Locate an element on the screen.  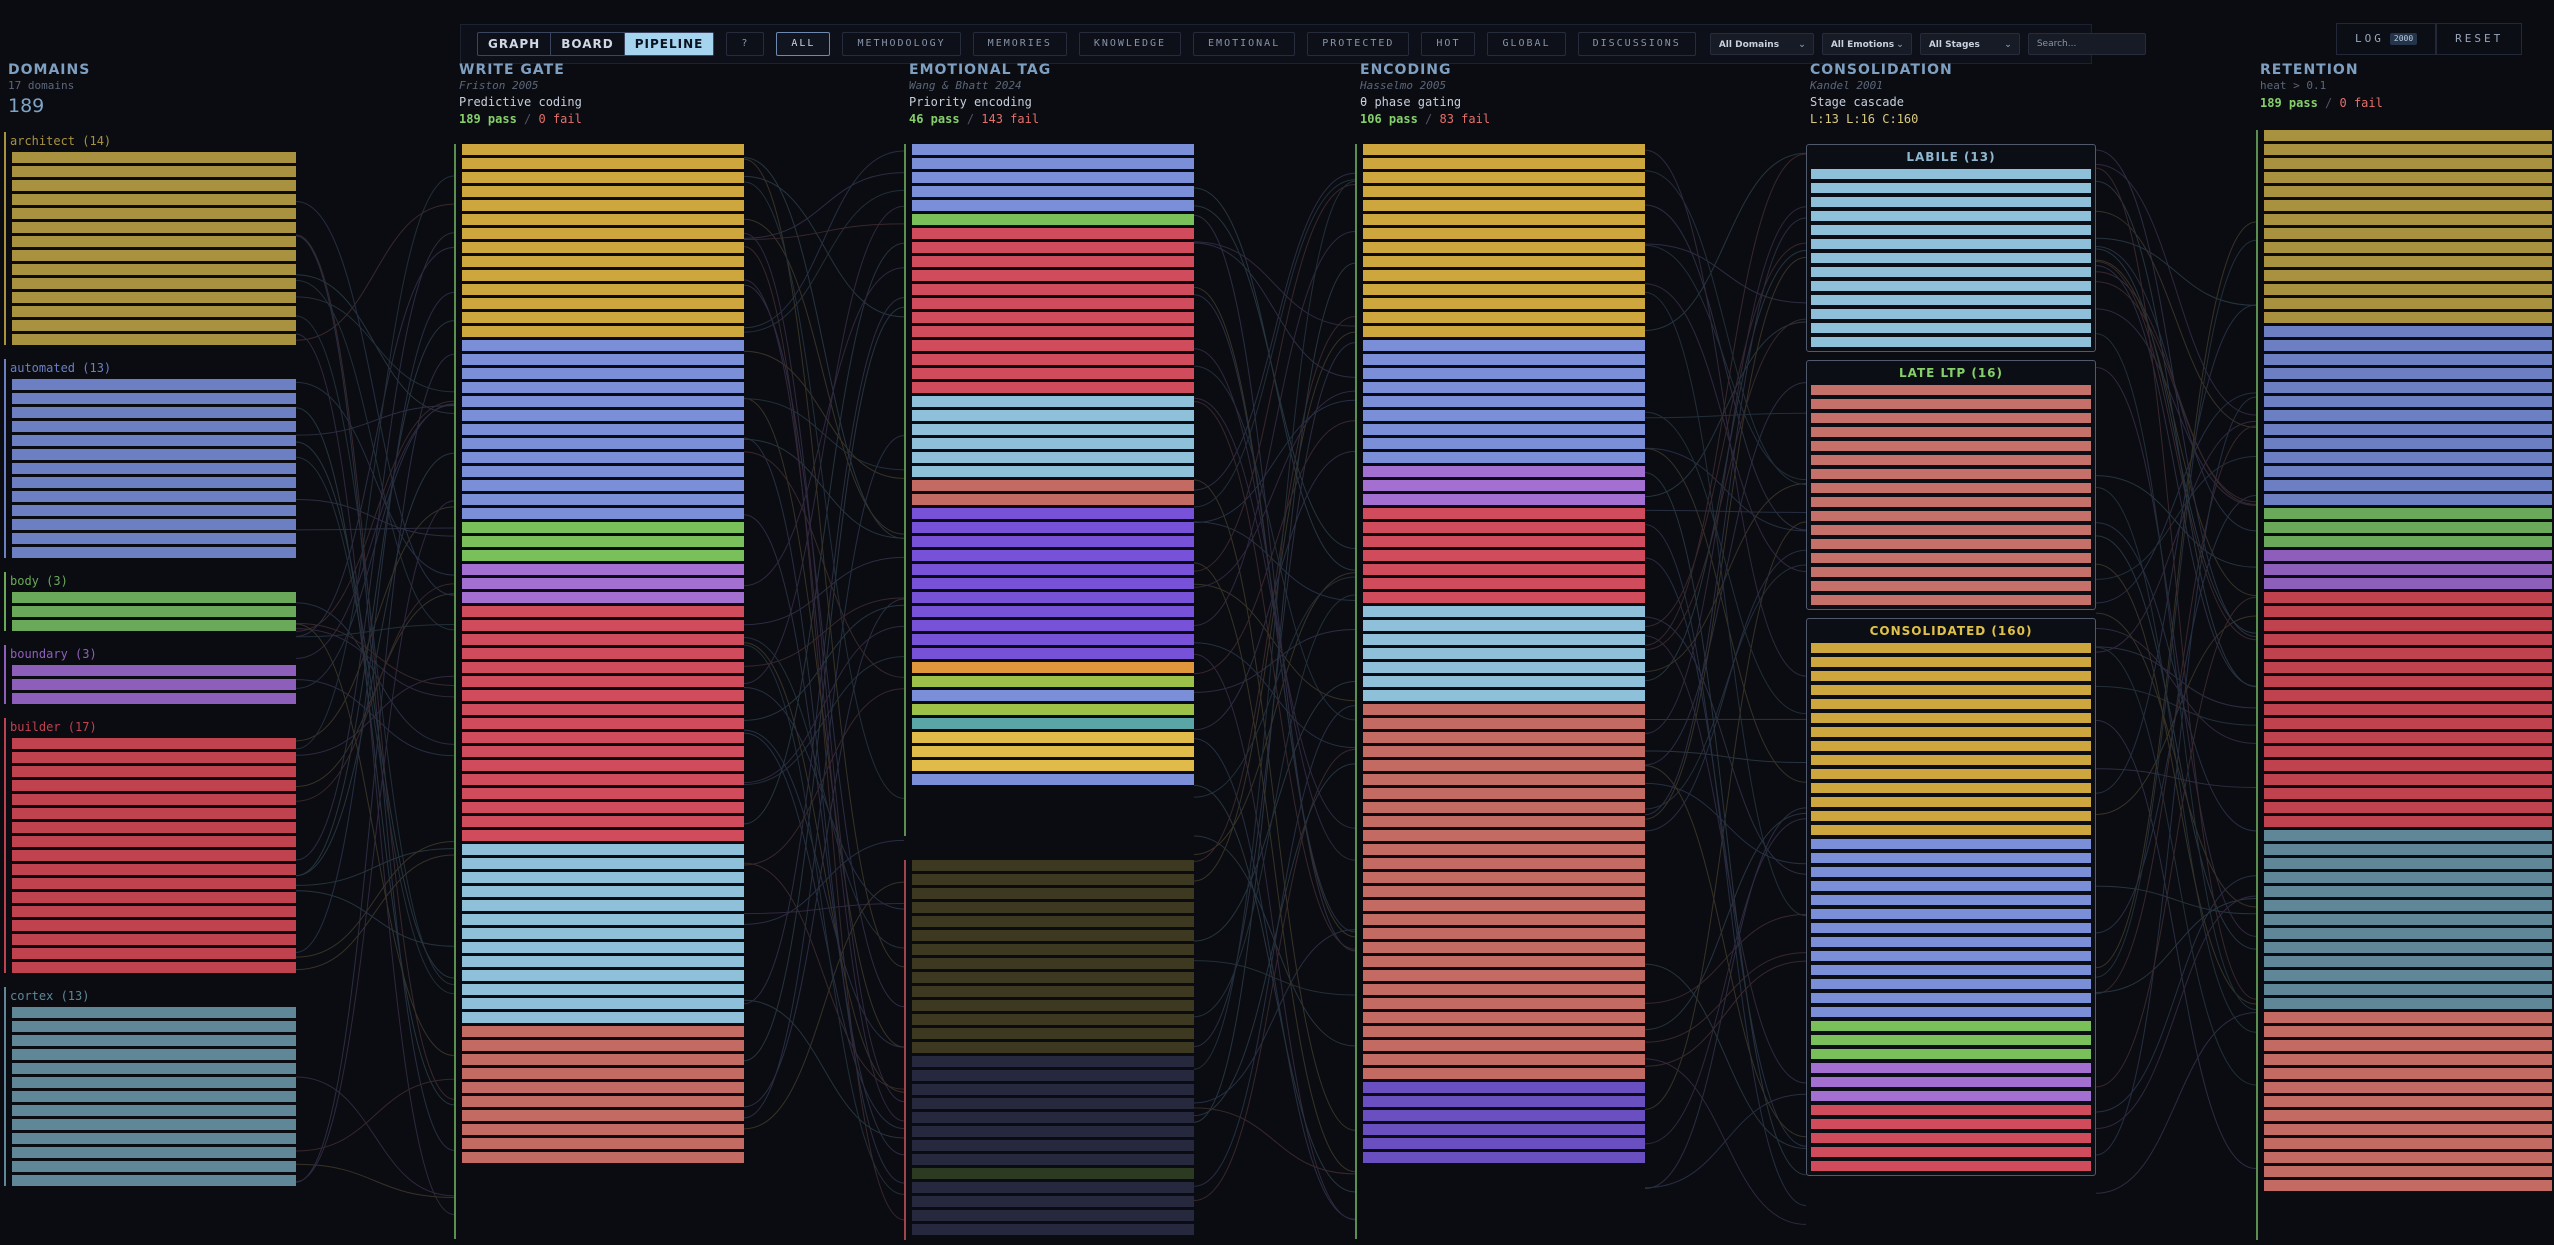
emotion-select: All Emotions ⌄ is located at coordinates (1866, 44).